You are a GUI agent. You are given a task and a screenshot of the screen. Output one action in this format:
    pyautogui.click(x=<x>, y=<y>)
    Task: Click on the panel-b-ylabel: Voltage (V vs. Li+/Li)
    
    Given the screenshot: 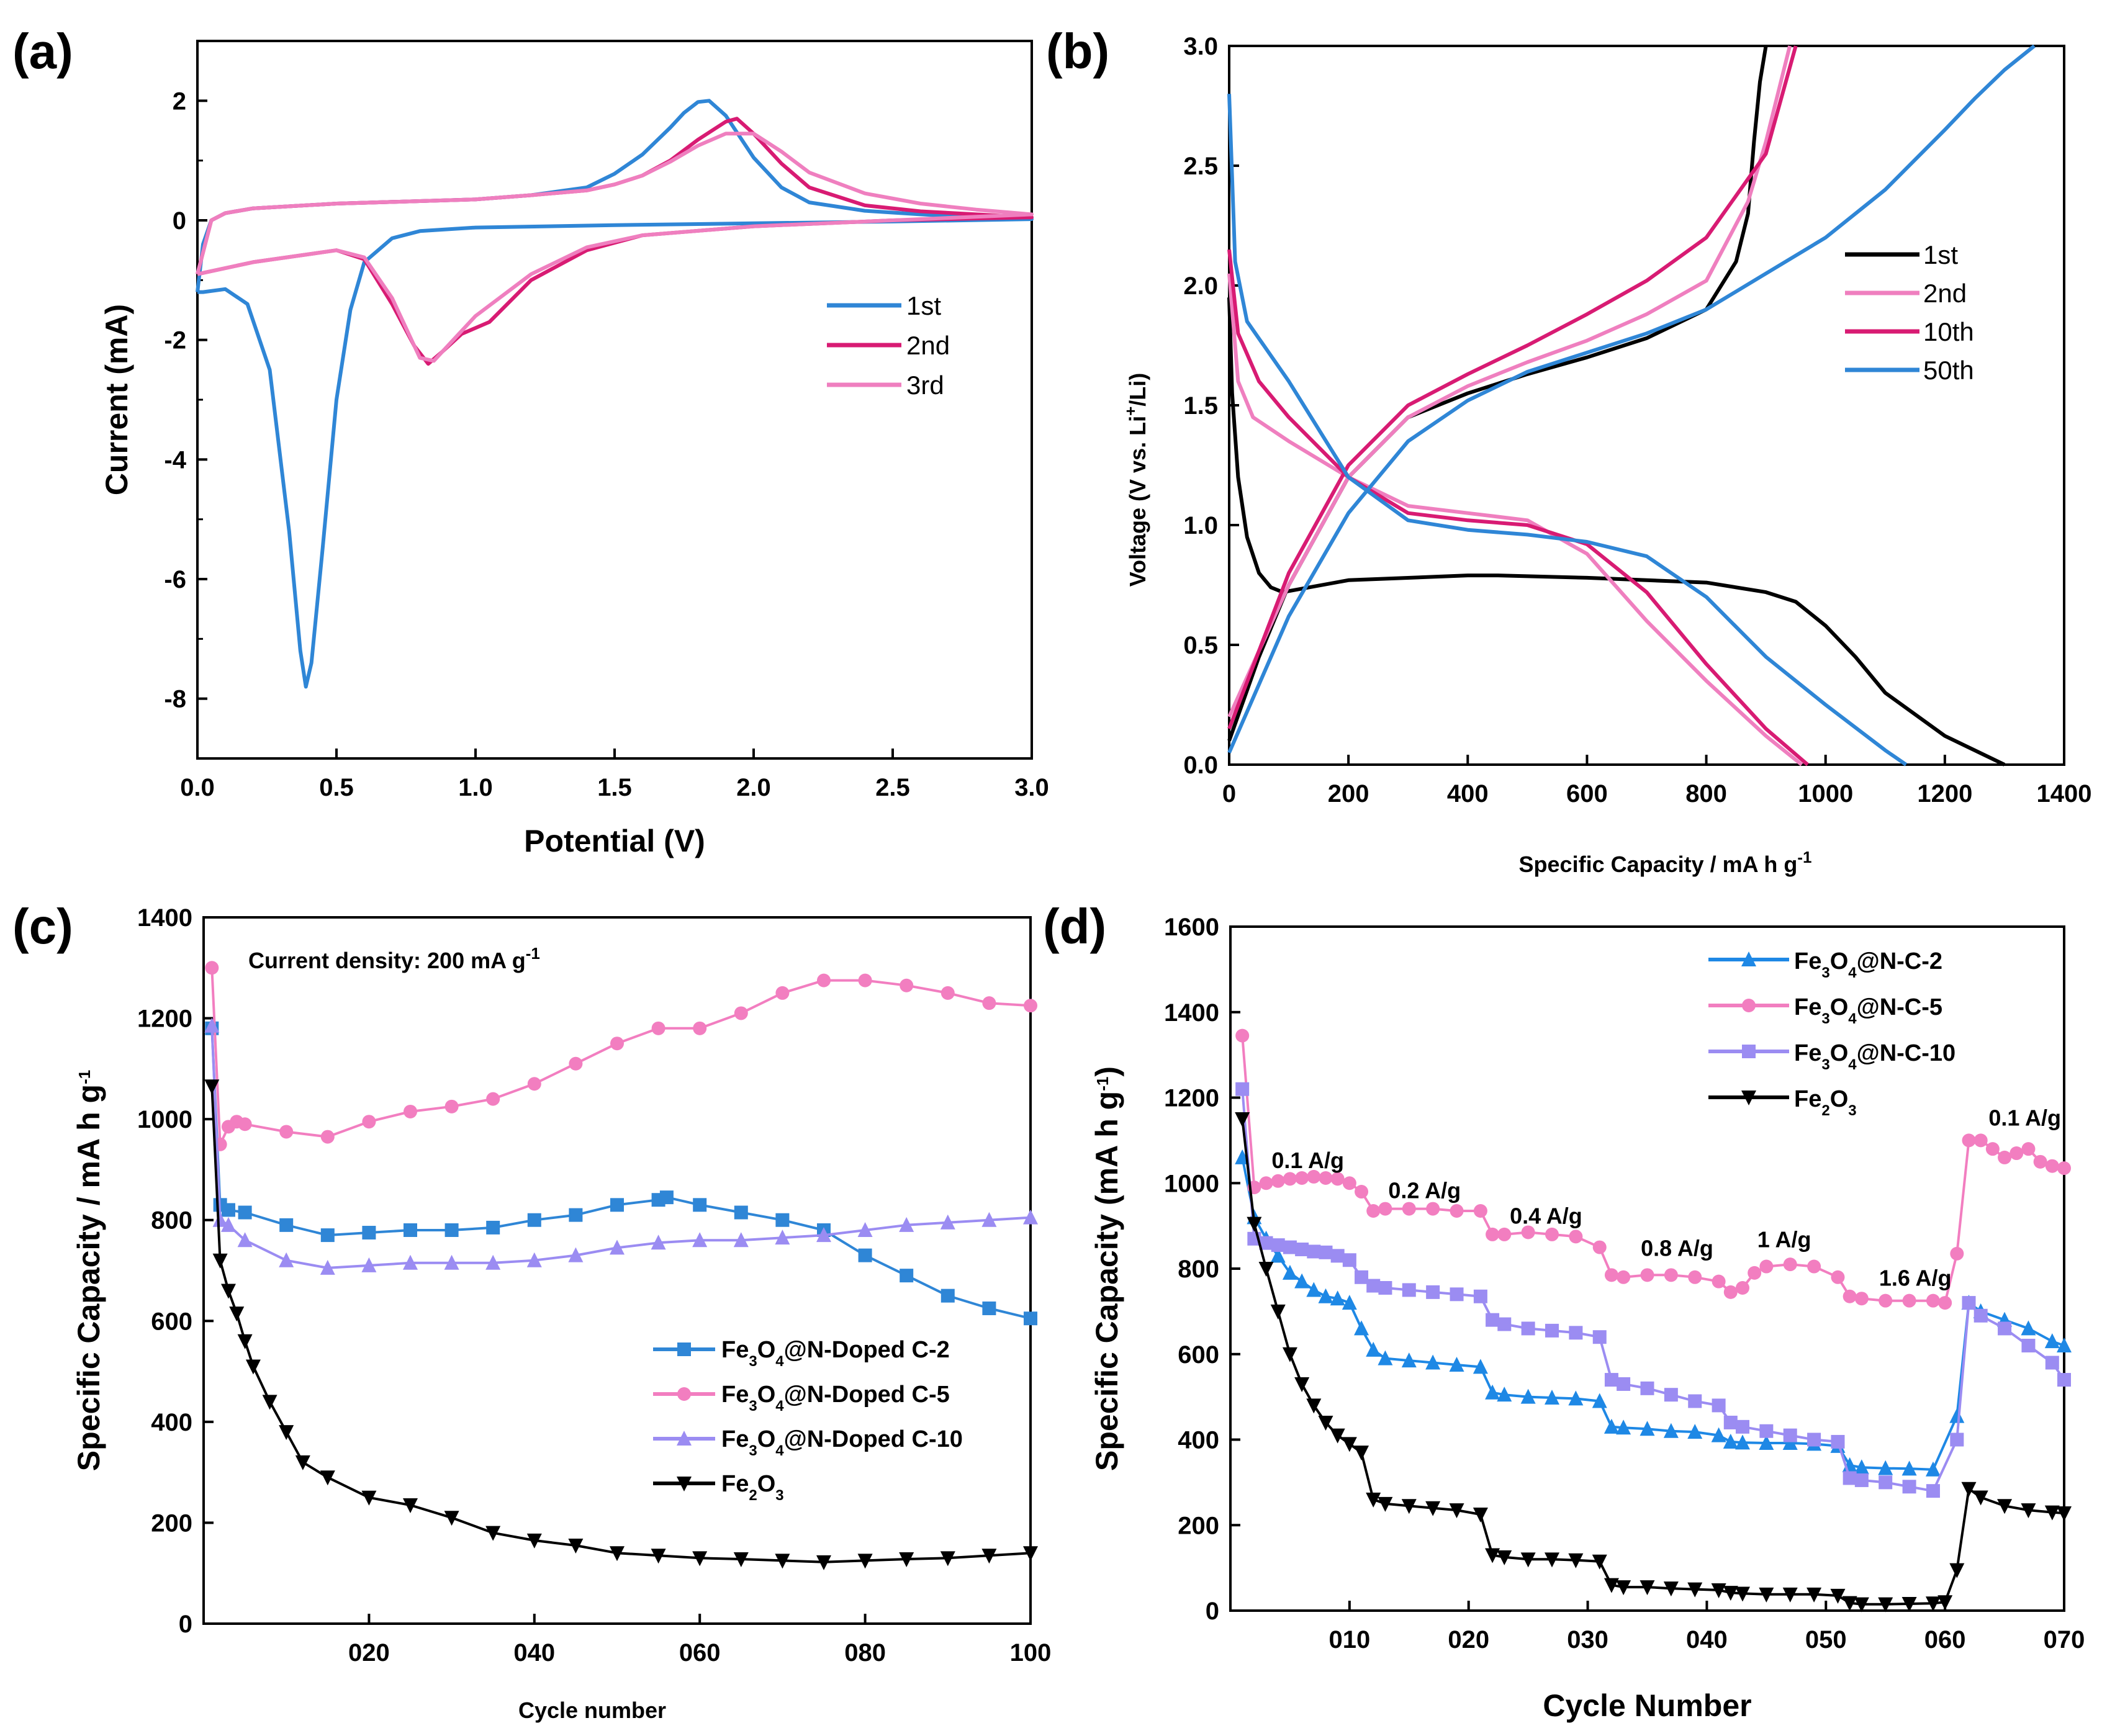 What is the action you would take?
    pyautogui.click(x=1135, y=480)
    